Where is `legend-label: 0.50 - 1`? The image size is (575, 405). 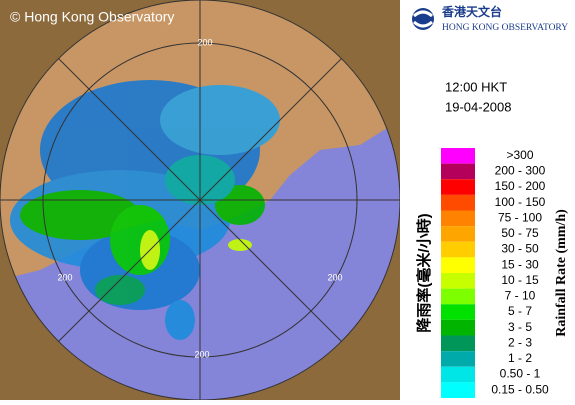 legend-label: 0.50 - 1 is located at coordinates (520, 374).